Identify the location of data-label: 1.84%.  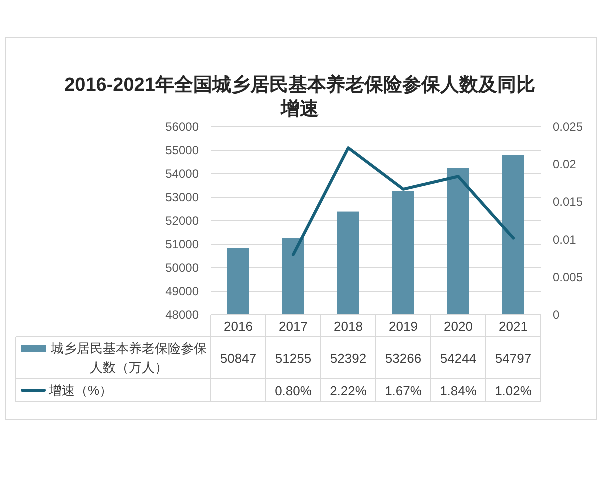
(459, 391).